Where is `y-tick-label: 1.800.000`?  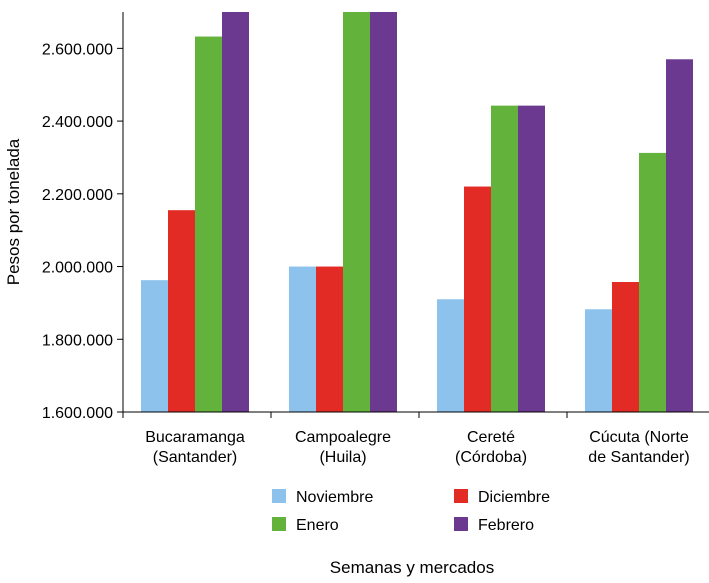 y-tick-label: 1.800.000 is located at coordinates (77, 340).